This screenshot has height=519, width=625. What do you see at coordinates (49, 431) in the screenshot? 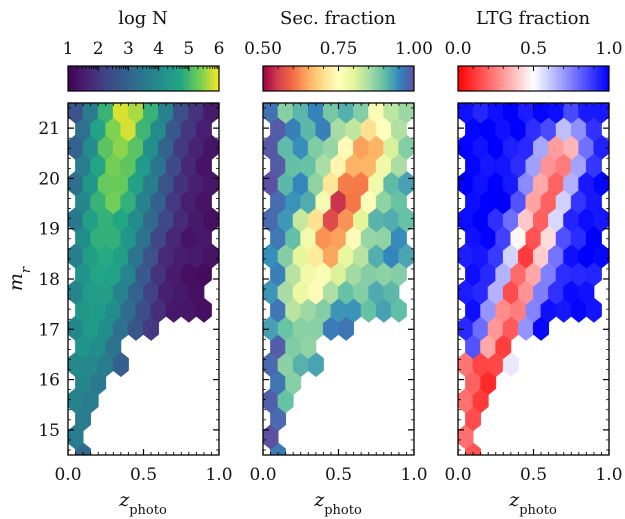
I see `y-tick-label: 15` at bounding box center [49, 431].